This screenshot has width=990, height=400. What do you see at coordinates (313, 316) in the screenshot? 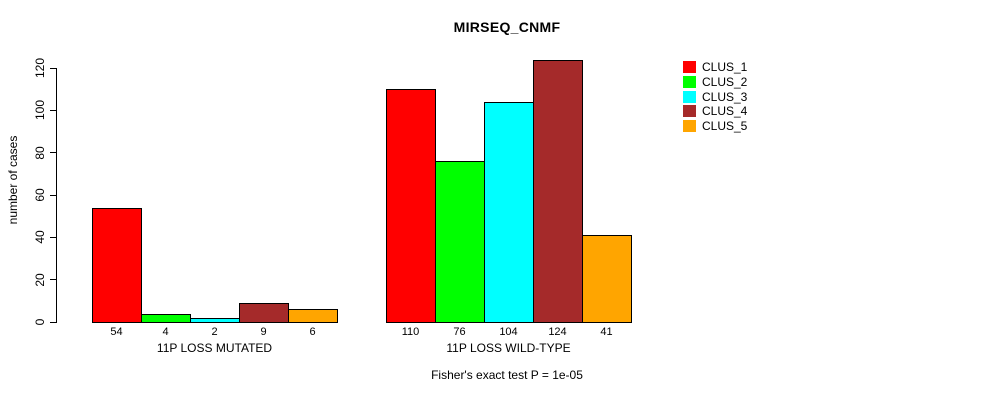
I see `bar-clus_5-group1` at bounding box center [313, 316].